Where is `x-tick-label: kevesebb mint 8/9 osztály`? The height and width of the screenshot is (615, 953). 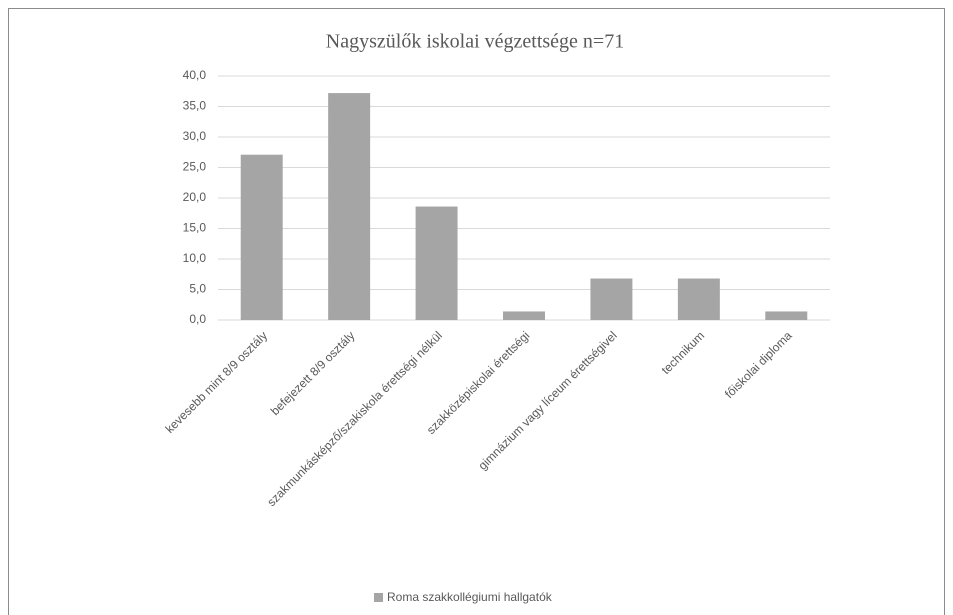
x-tick-label: kevesebb mint 8/9 osztály is located at coordinates (217, 382).